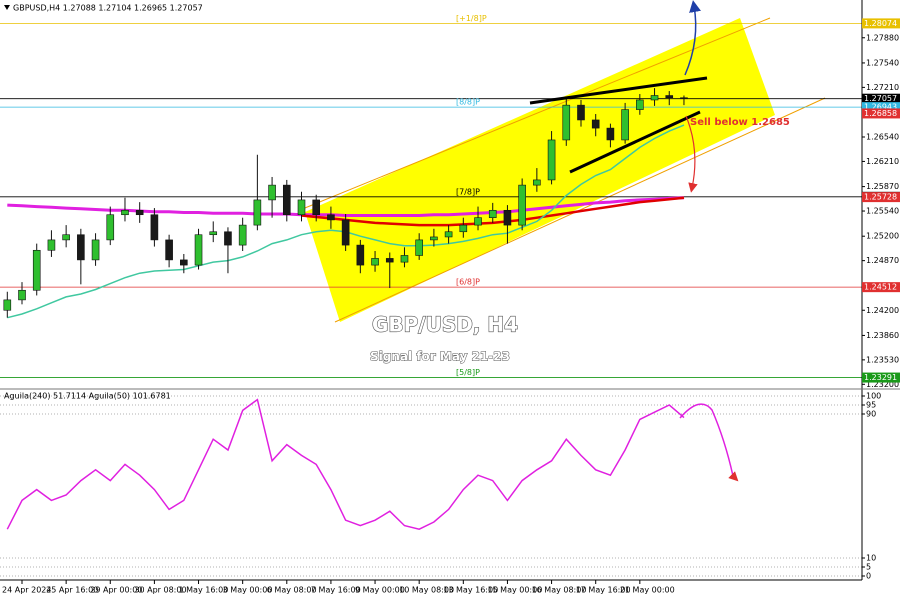  Describe the element at coordinates (380, 590) in the screenshot. I see `x-tick-label: 9 May 00:00` at that location.